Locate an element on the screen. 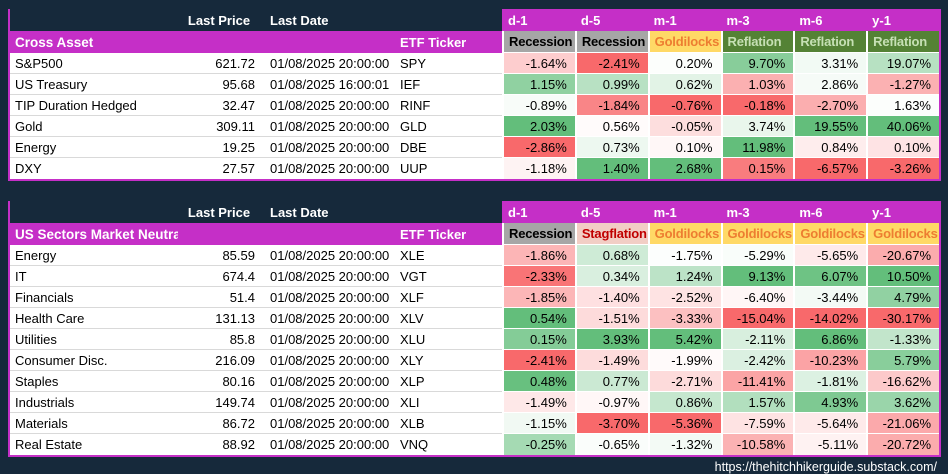 This screenshot has width=948, height=474. ticker-cell: XLF is located at coordinates (449, 297).